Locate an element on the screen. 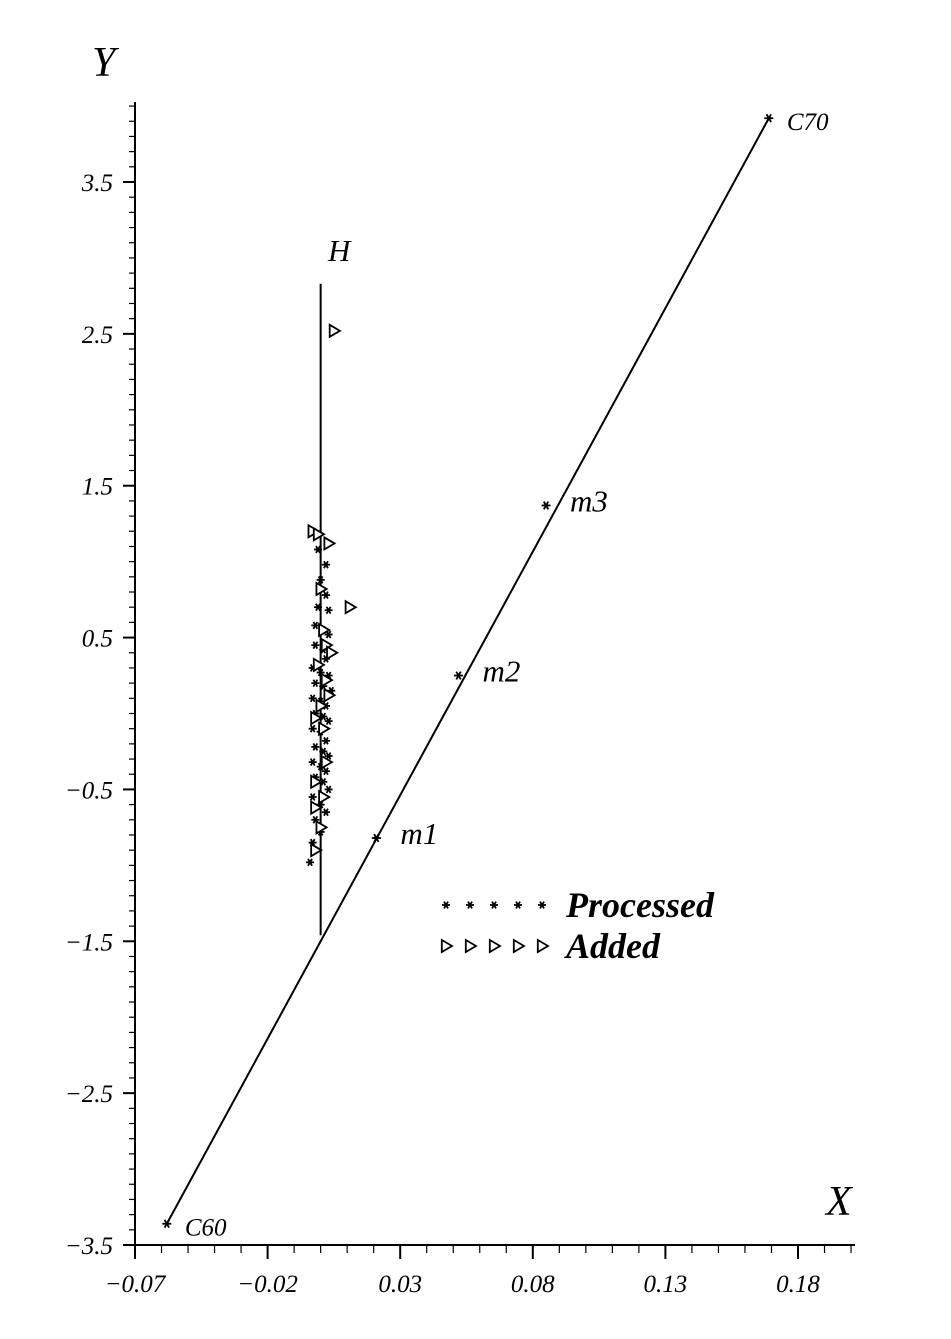 This screenshot has width=951, height=1339. point-m2 is located at coordinates (459, 675).